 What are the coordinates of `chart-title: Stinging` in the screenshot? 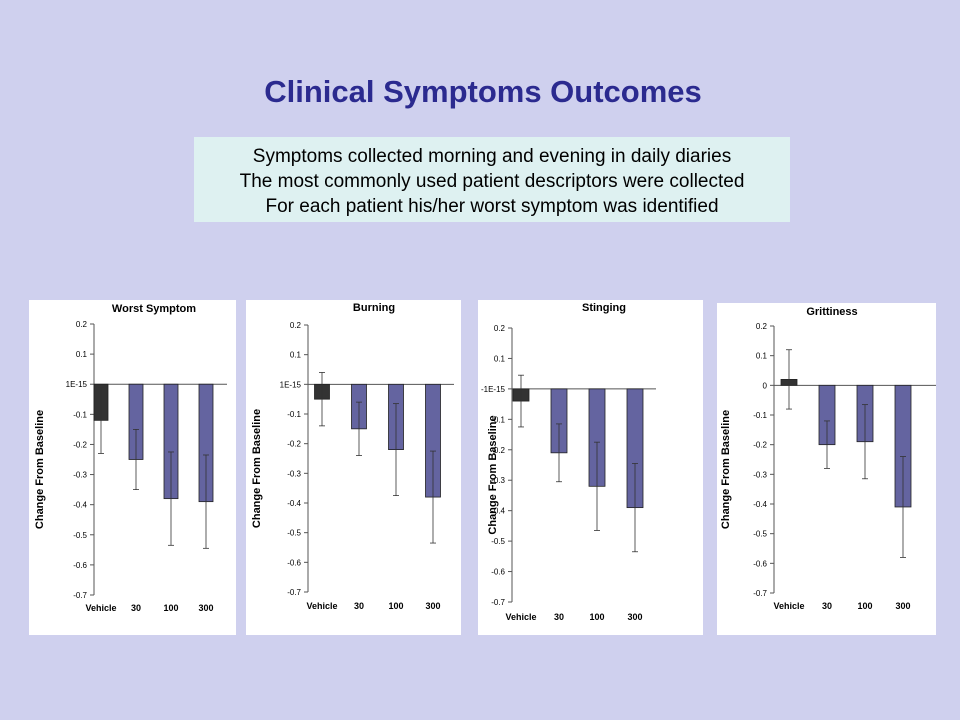 It's located at (604, 308).